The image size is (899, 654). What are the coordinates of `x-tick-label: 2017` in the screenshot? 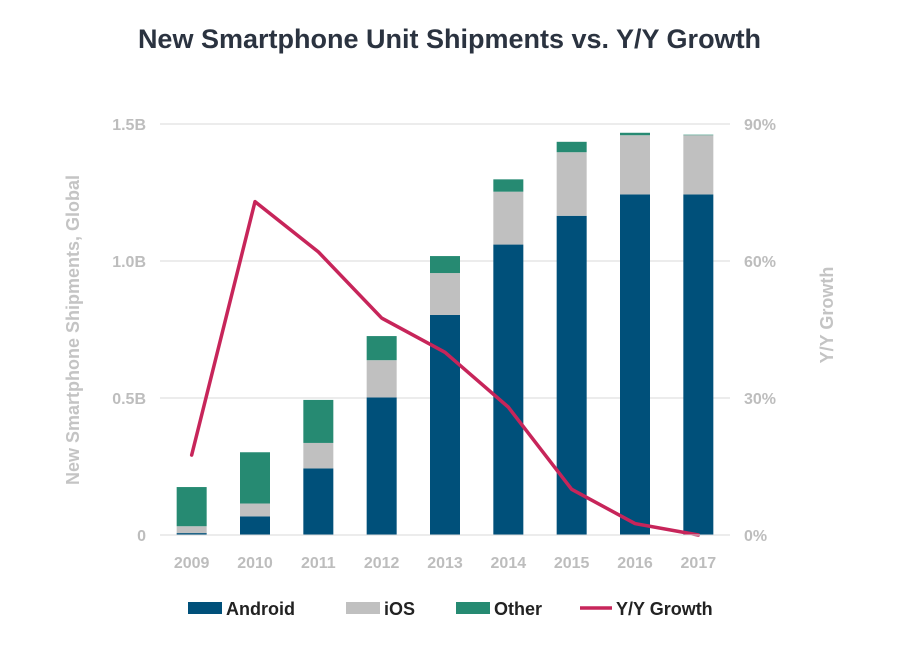 It's located at (699, 563).